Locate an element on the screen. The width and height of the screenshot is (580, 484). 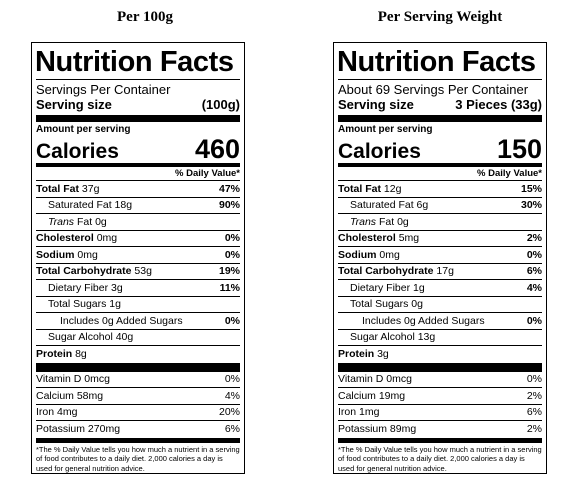
total-fat-row: Total Fat 12g 15% is located at coordinates (440, 189).